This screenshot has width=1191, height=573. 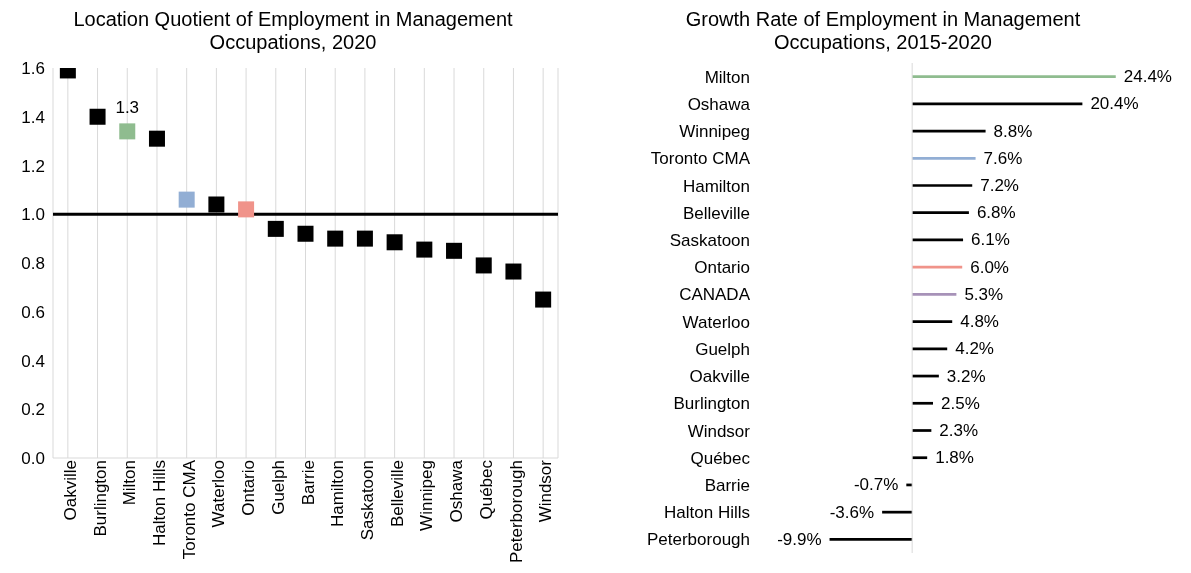 I want to click on data-label: 7.2%, so click(x=999, y=185).